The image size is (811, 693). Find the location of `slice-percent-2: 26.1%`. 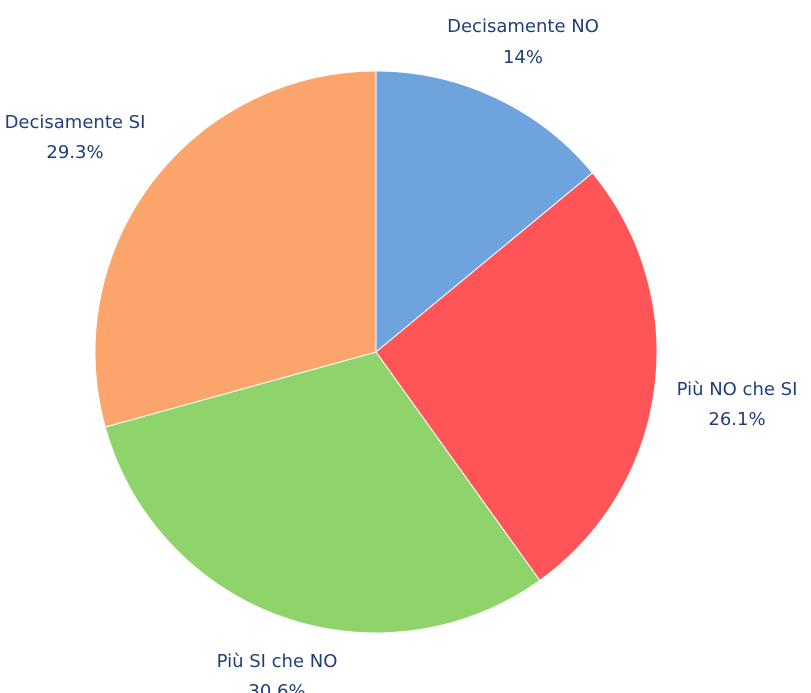

slice-percent-2: 26.1% is located at coordinates (736, 419).